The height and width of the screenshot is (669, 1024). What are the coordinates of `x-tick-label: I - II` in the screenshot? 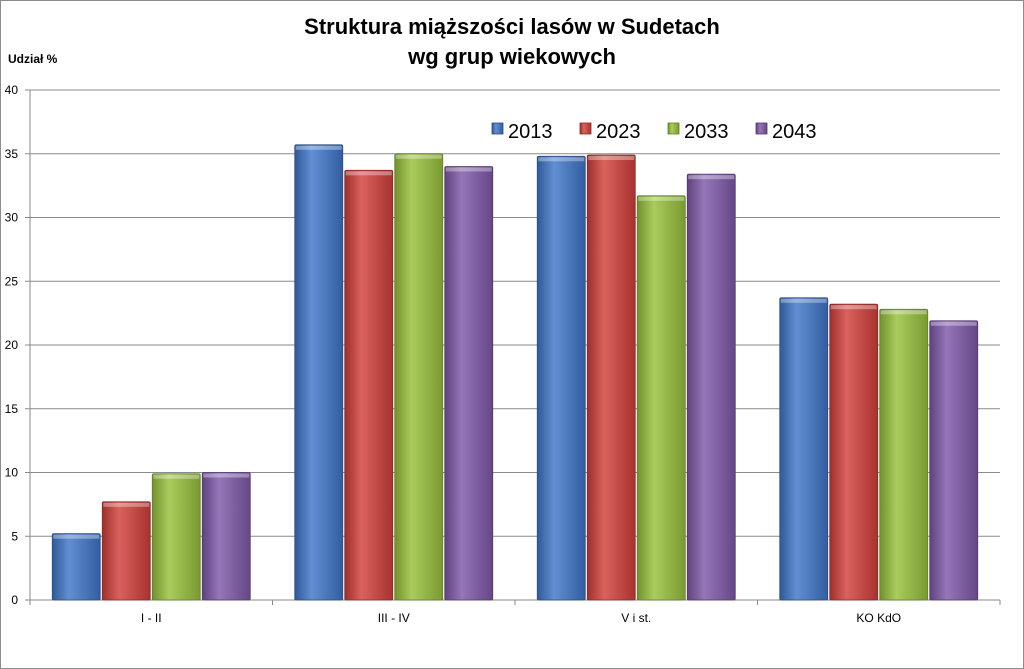 It's located at (151, 618).